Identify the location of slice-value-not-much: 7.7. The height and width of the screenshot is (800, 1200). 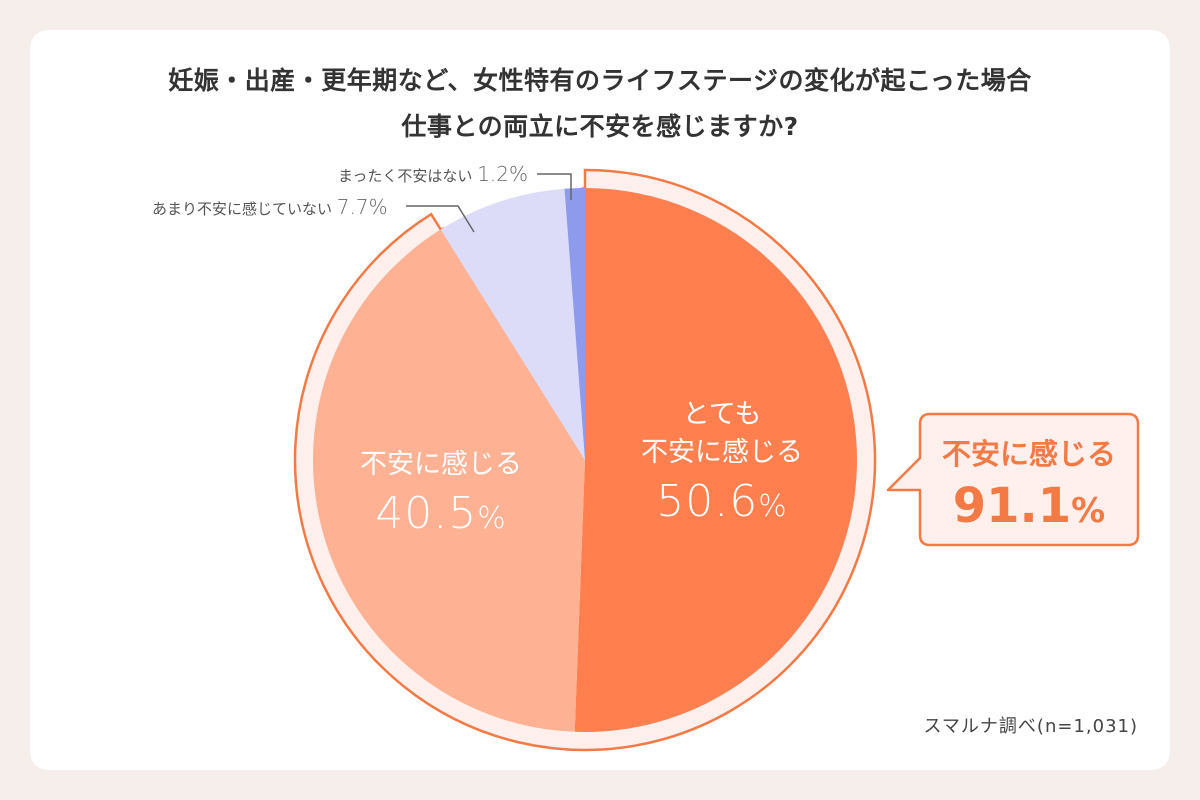
(352, 207).